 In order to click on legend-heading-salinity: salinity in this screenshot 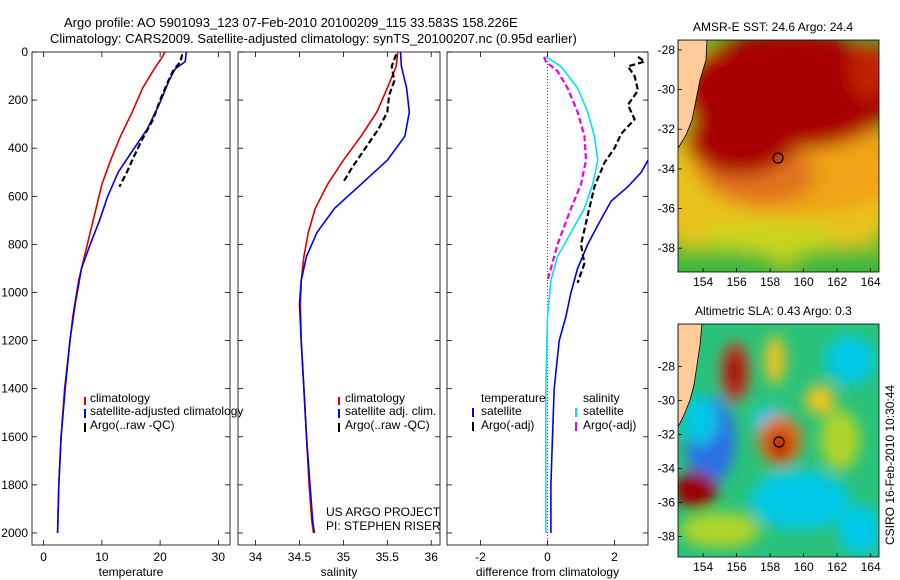, I will do `click(601, 398)`.